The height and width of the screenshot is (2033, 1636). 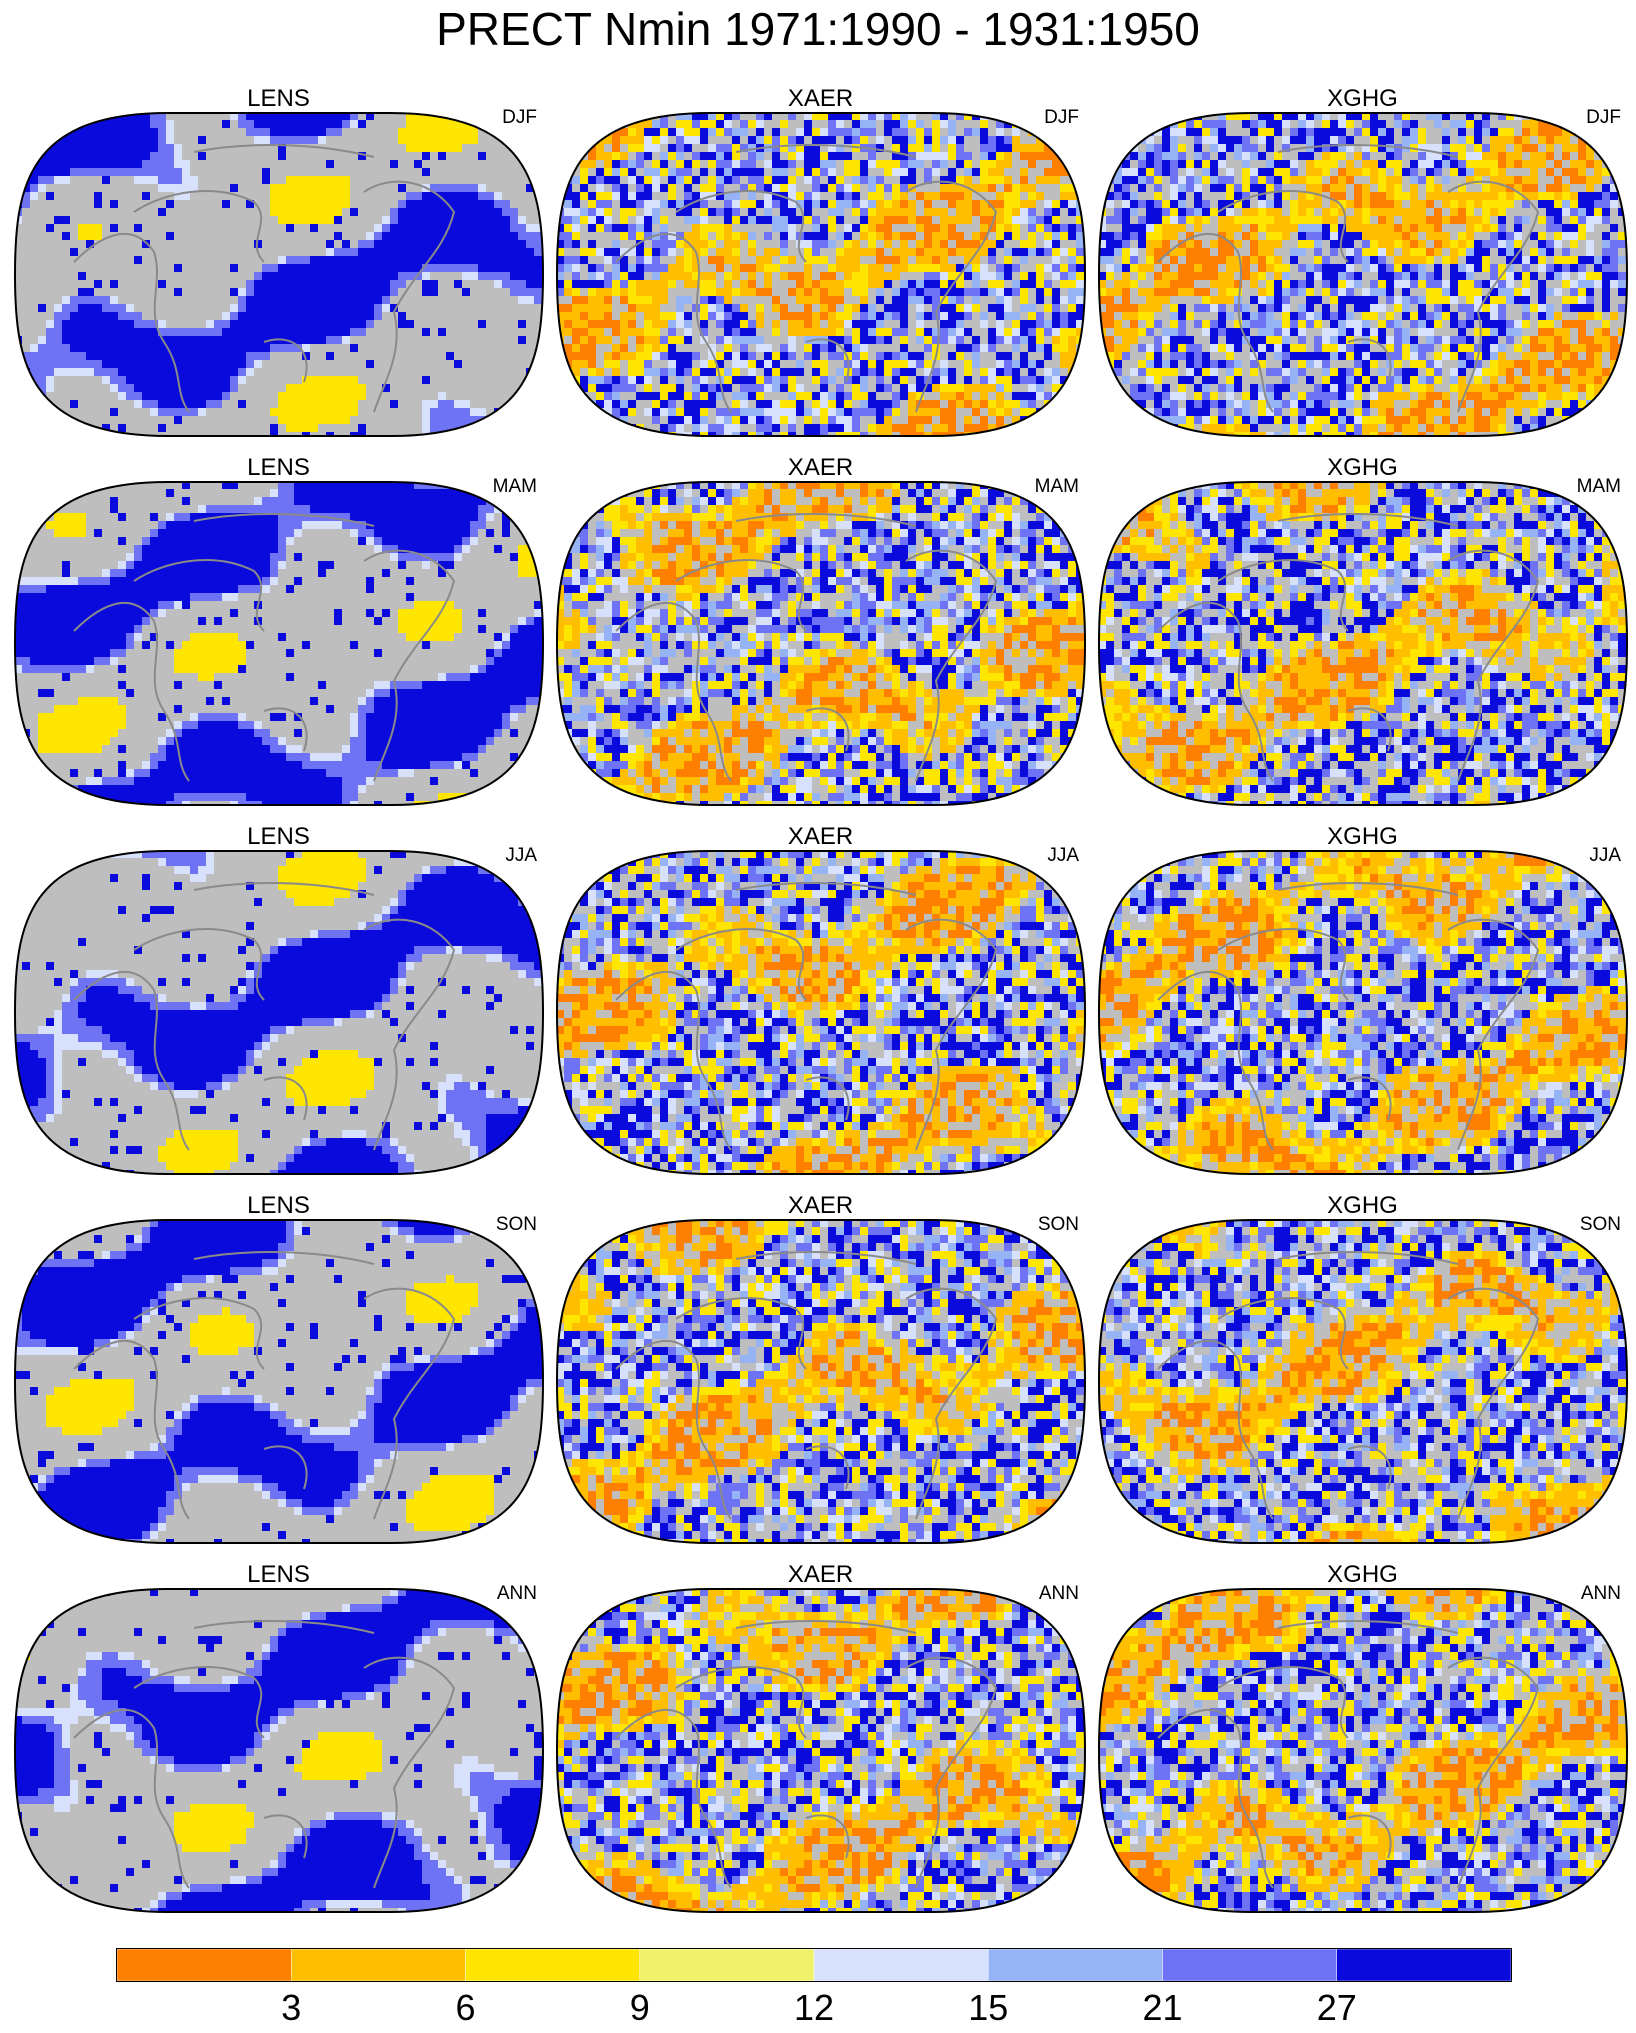 I want to click on figure-title: PRECT Nmin 1971:1990 - 1931:1950, so click(x=818, y=29).